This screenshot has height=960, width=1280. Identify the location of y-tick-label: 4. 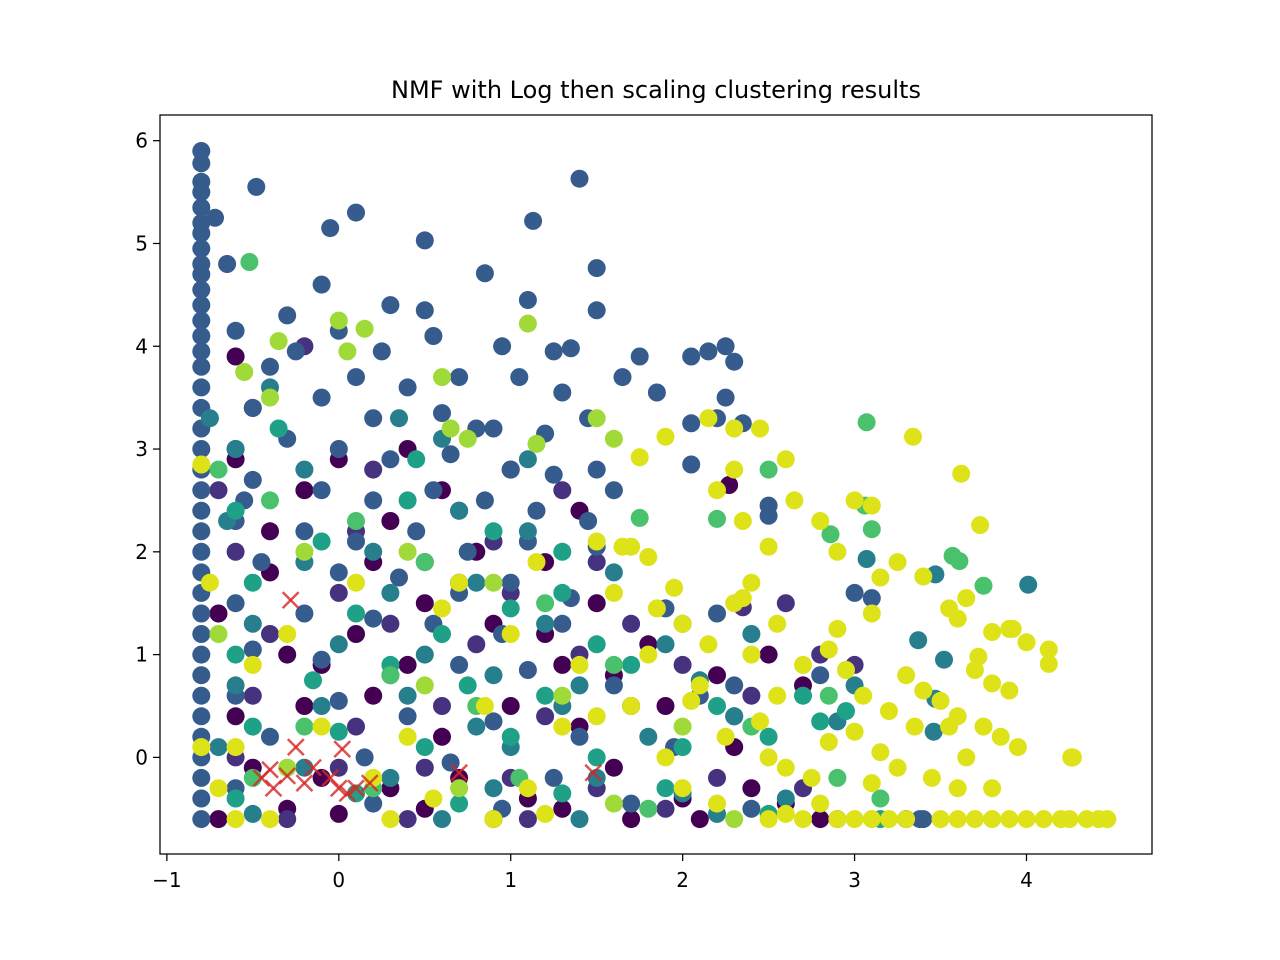
(141, 346).